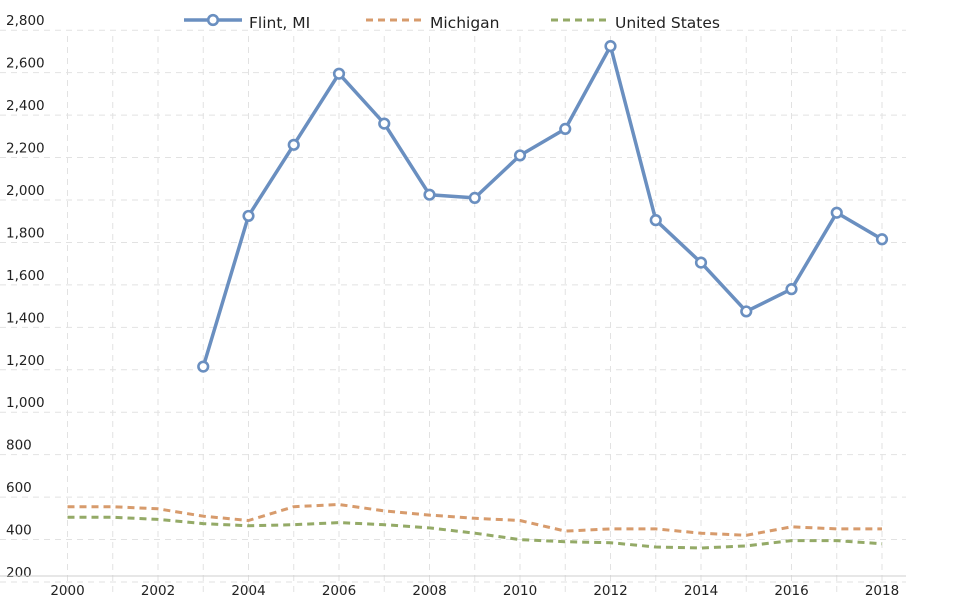 The width and height of the screenshot is (966, 600). What do you see at coordinates (25, 21) in the screenshot?
I see `y-tick-label: 2,800` at bounding box center [25, 21].